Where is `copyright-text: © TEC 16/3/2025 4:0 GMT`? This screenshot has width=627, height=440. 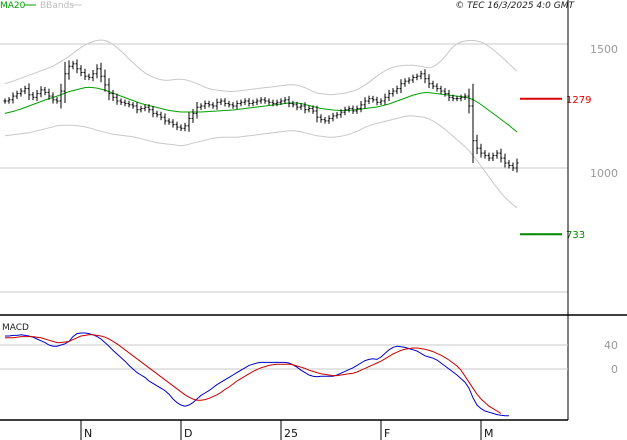
copyright-text: © TEC 16/3/2025 4:0 GMT is located at coordinates (515, 6).